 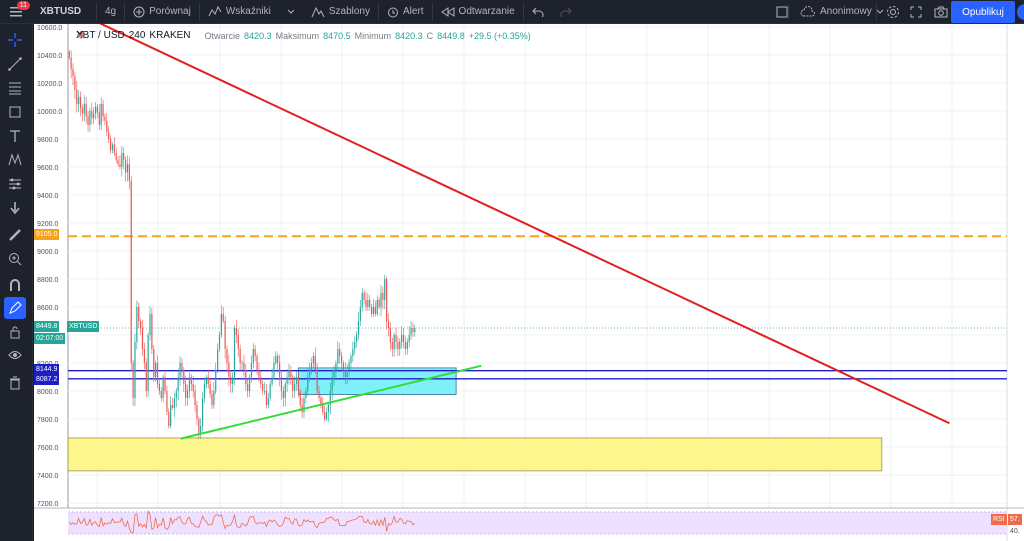 What do you see at coordinates (83, 326) in the screenshot?
I see `last-symbol-label: XBTUSD` at bounding box center [83, 326].